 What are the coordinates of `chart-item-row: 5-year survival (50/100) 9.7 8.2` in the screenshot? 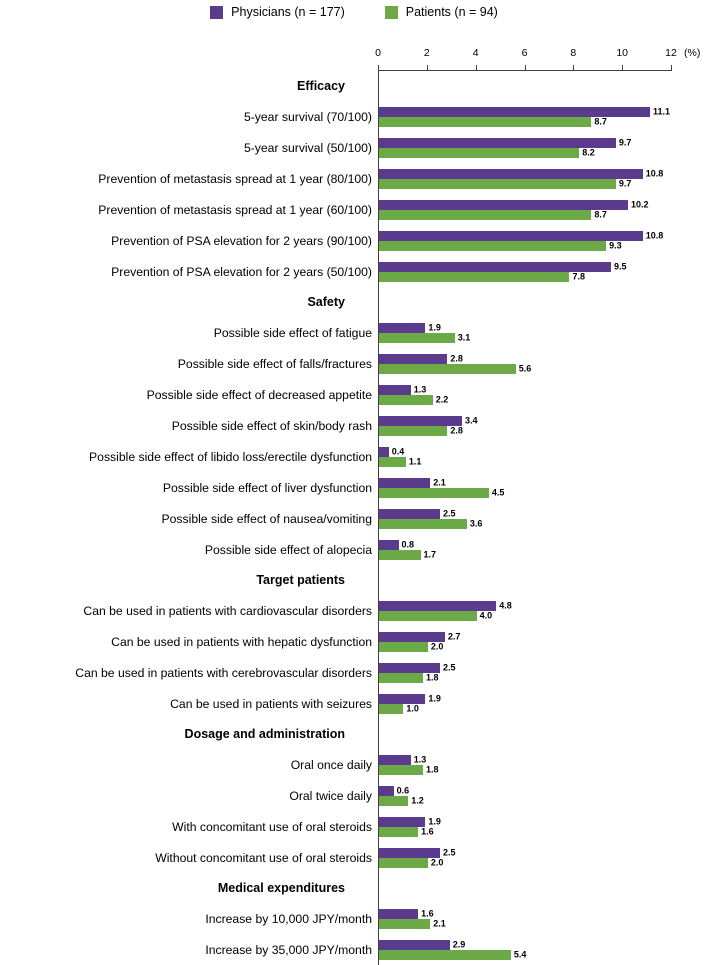 It's located at (354, 147).